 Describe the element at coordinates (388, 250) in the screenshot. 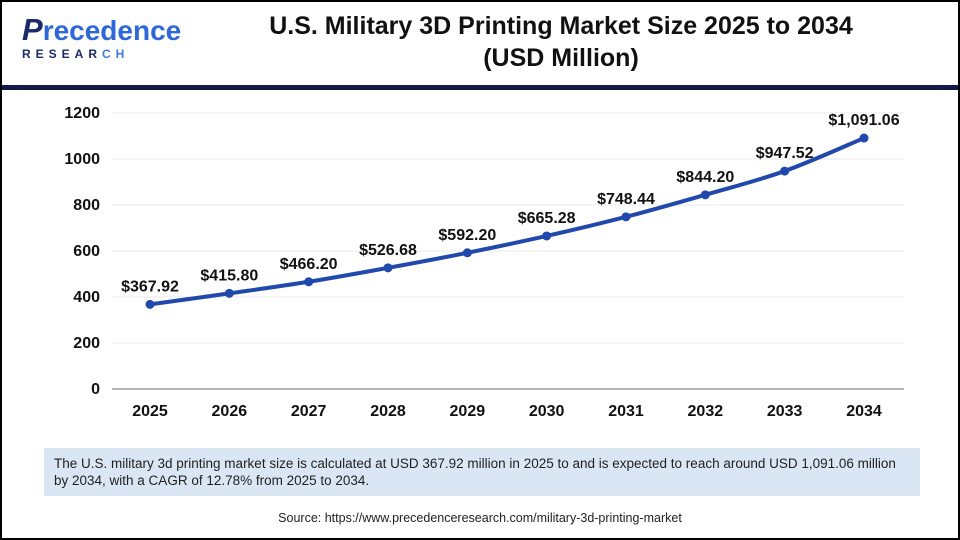

I see `data-label-2028: $526.68` at that location.